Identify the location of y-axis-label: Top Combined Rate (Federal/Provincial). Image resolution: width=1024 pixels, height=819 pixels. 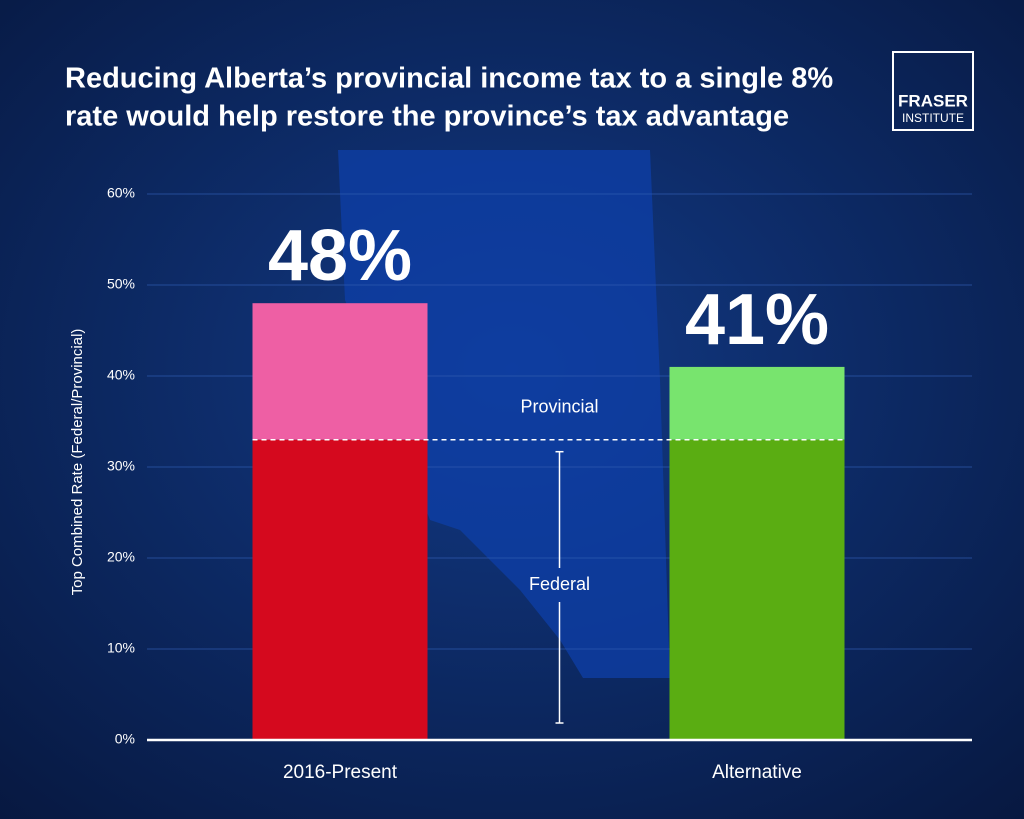
(77, 462).